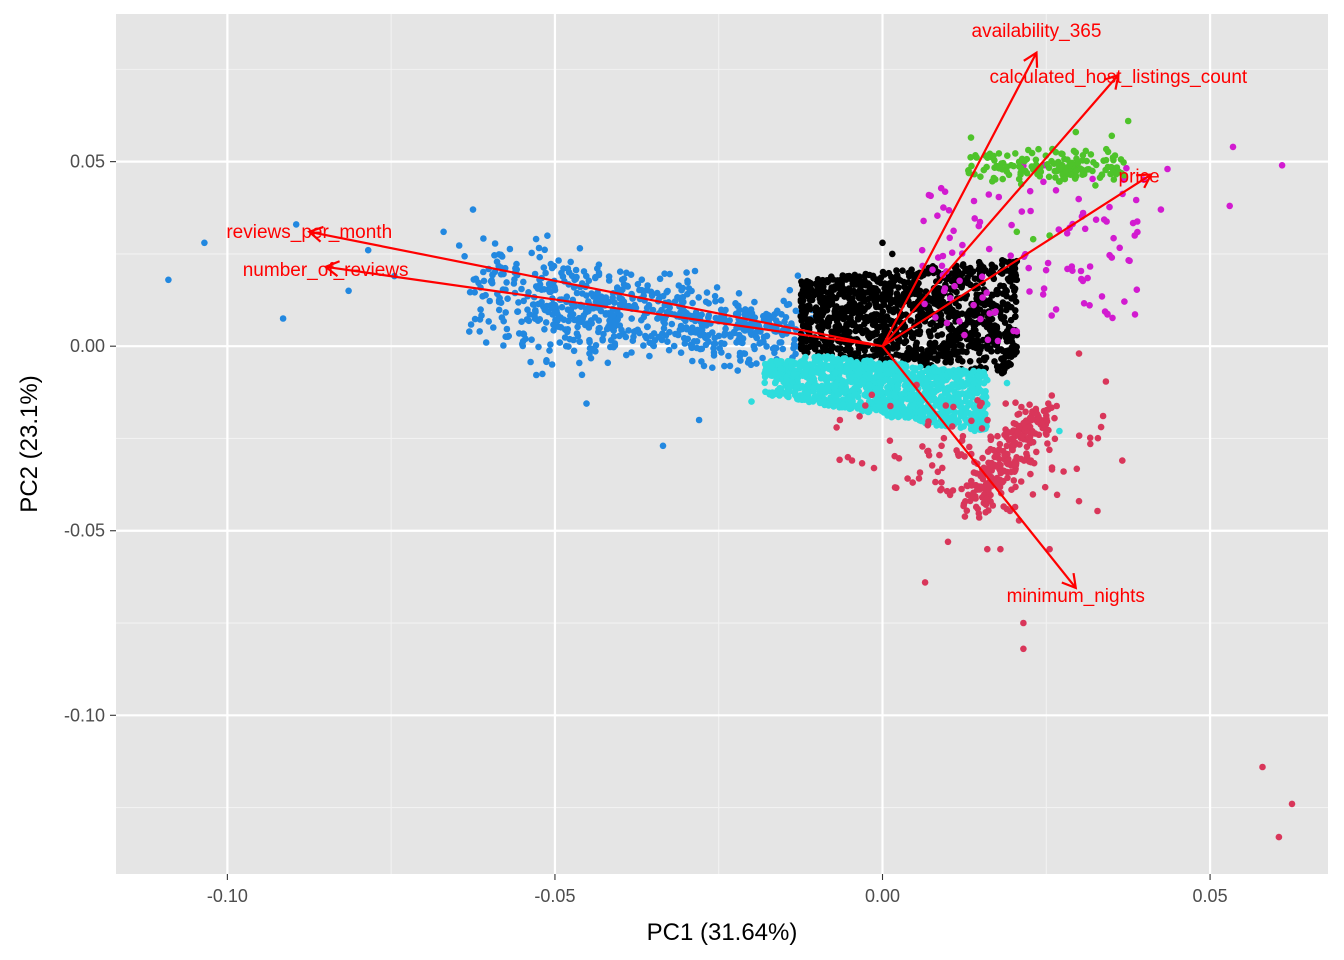  Describe the element at coordinates (979, 467) in the screenshot. I see `loading-arrow-shaft` at that location.